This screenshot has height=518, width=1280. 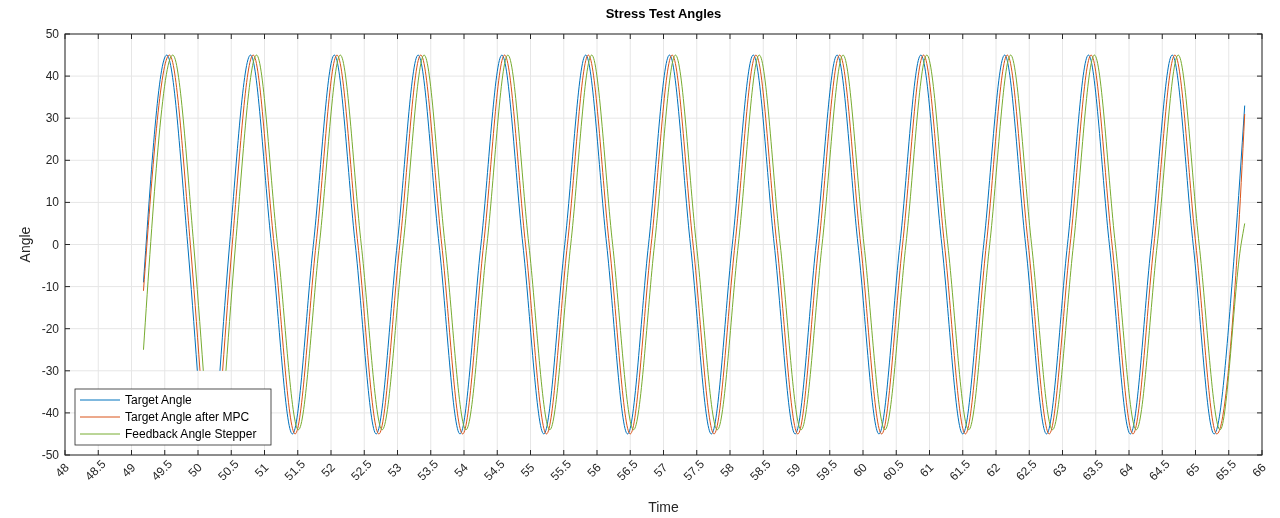 What do you see at coordinates (191, 434) in the screenshot?
I see `legend-label: Feedback Angle Stepper` at bounding box center [191, 434].